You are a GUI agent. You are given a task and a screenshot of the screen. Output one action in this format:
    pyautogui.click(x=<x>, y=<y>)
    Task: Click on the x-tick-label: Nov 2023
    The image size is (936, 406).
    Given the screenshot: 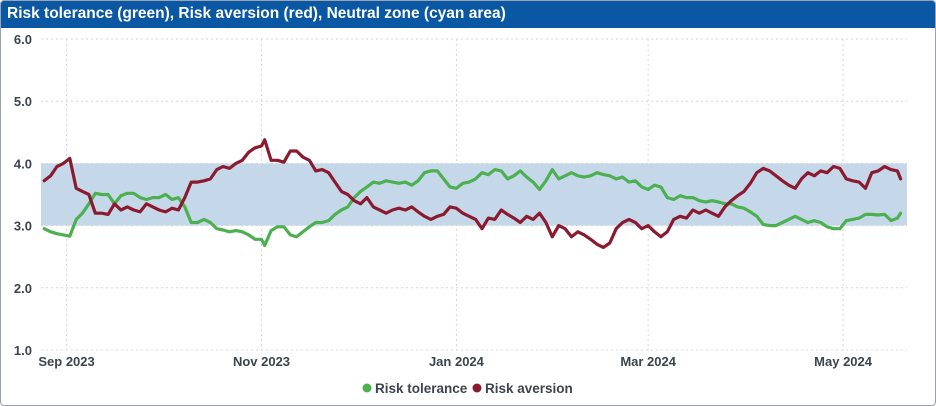 What is the action you would take?
    pyautogui.click(x=261, y=361)
    